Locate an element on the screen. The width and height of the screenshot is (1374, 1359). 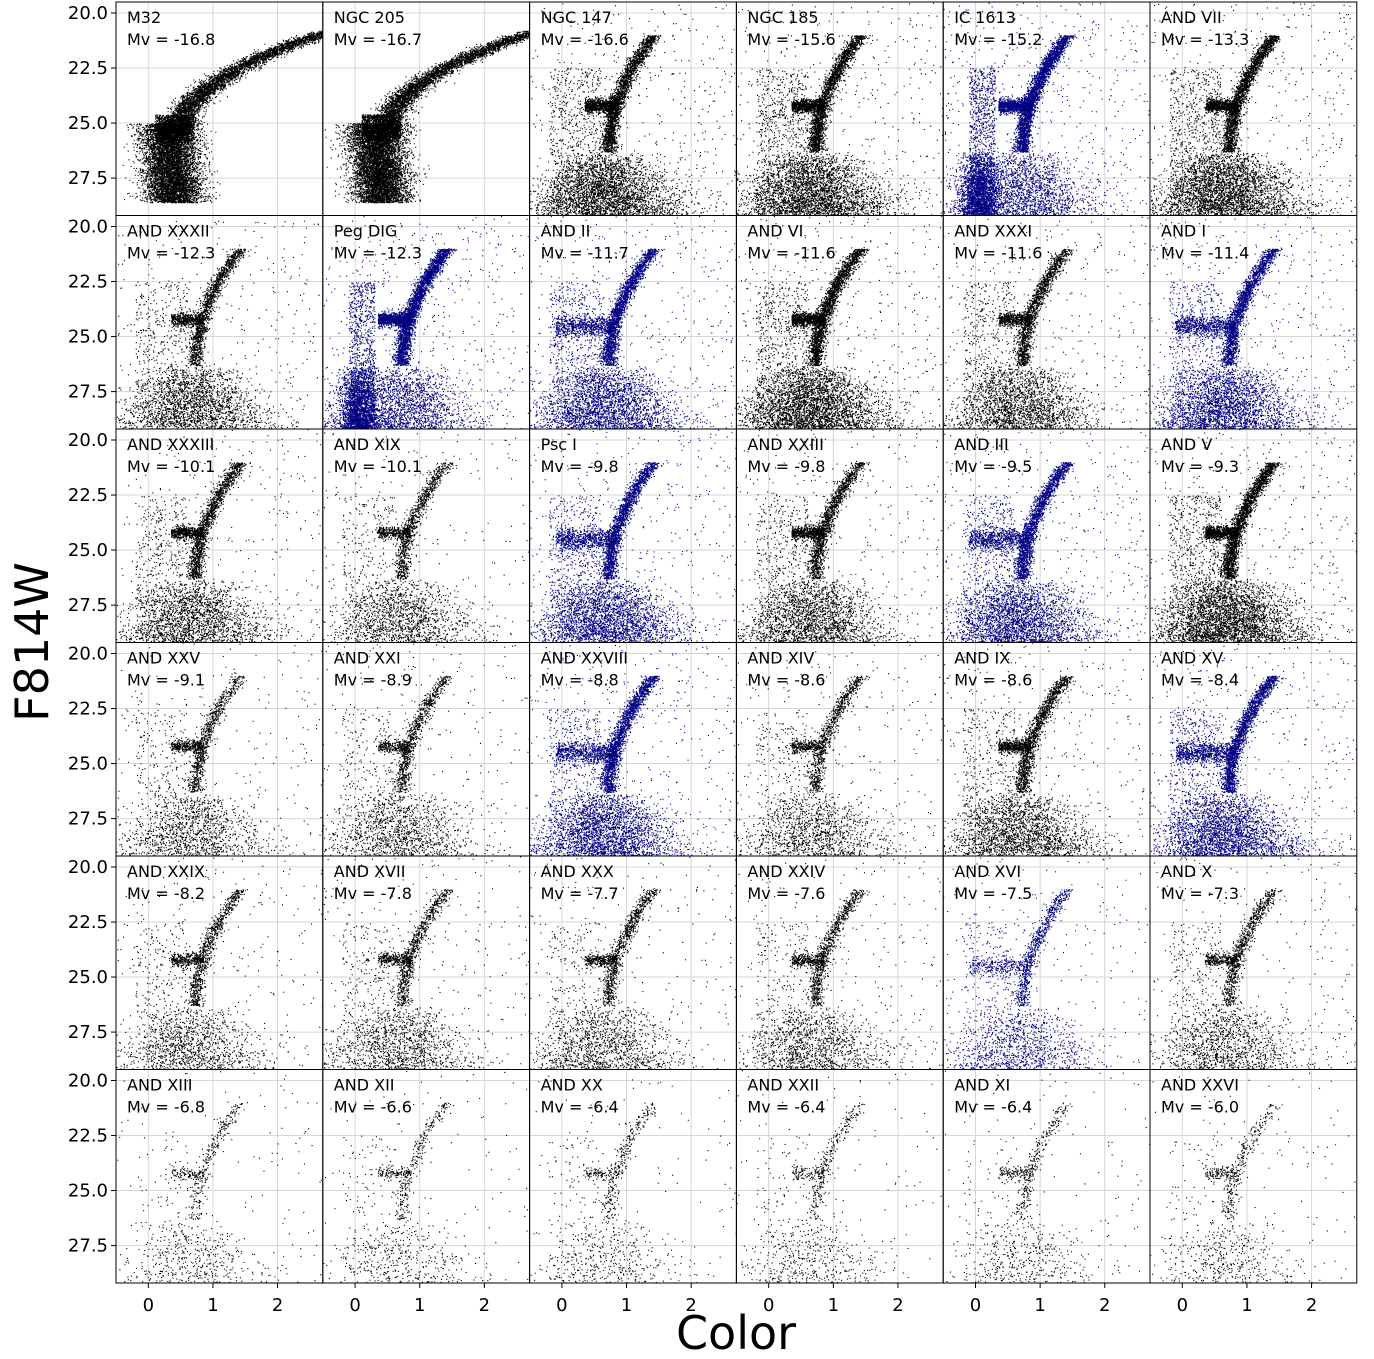
panel: AND XXVI Mv = -6.0 is located at coordinates (1254, 1179).